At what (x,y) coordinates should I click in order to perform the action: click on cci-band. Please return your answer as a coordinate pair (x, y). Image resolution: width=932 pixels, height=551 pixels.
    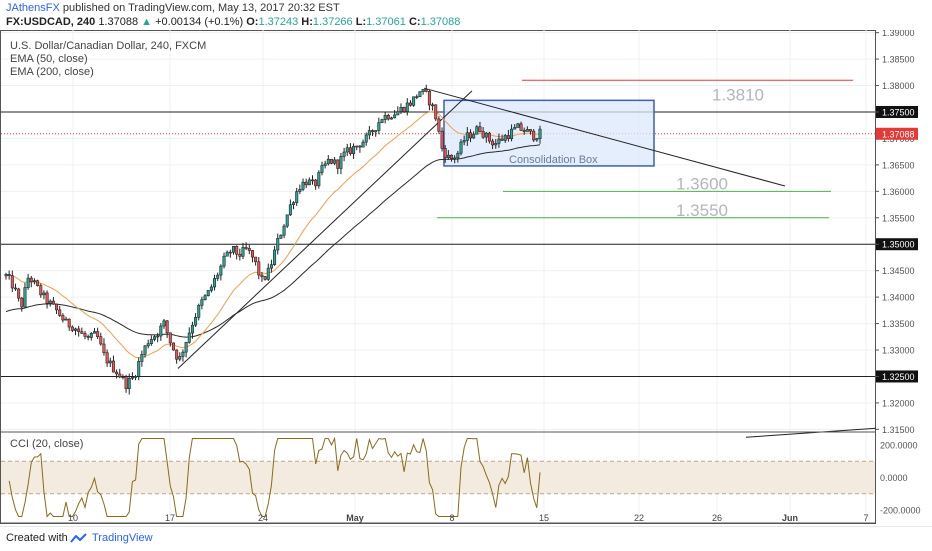
    Looking at the image, I should click on (438, 477).